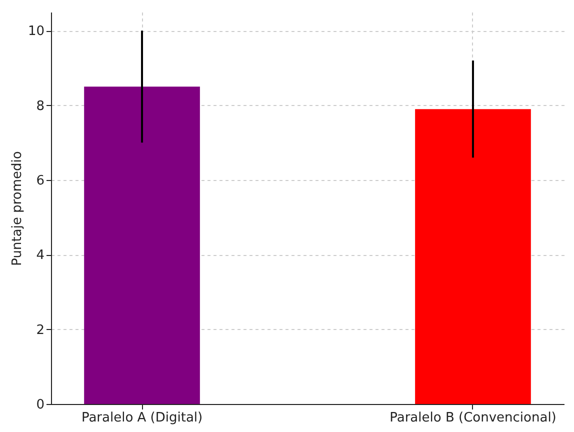 This screenshot has height=432, width=574. What do you see at coordinates (40, 330) in the screenshot?
I see `y-tick-label: 2` at bounding box center [40, 330].